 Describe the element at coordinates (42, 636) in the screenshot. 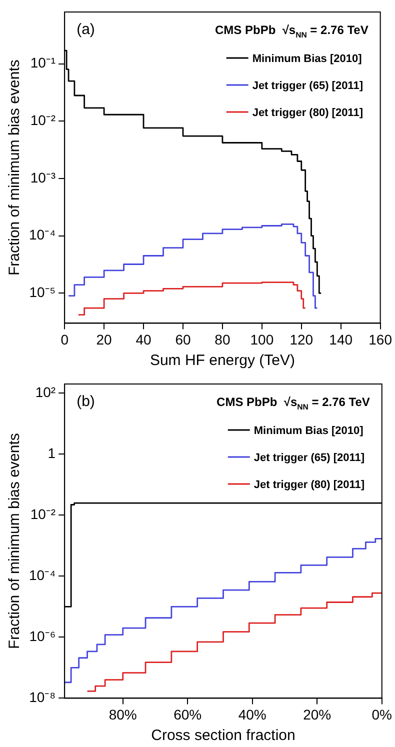

I see `y-tick-label: 10⁻⁶` at that location.